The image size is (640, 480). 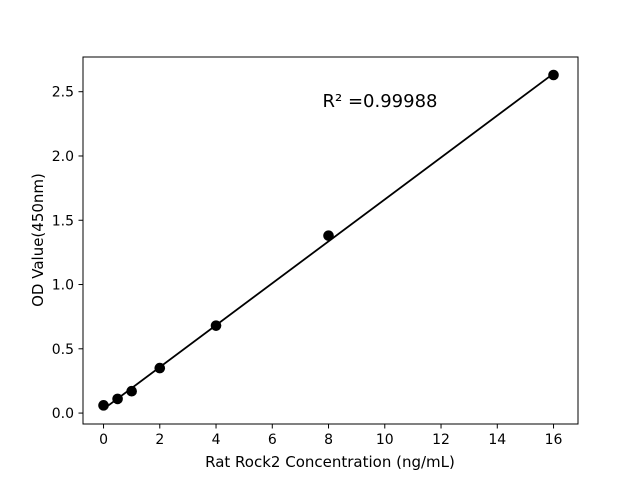 What do you see at coordinates (63, 93) in the screenshot?
I see `y-tick-label: 2.5` at bounding box center [63, 93].